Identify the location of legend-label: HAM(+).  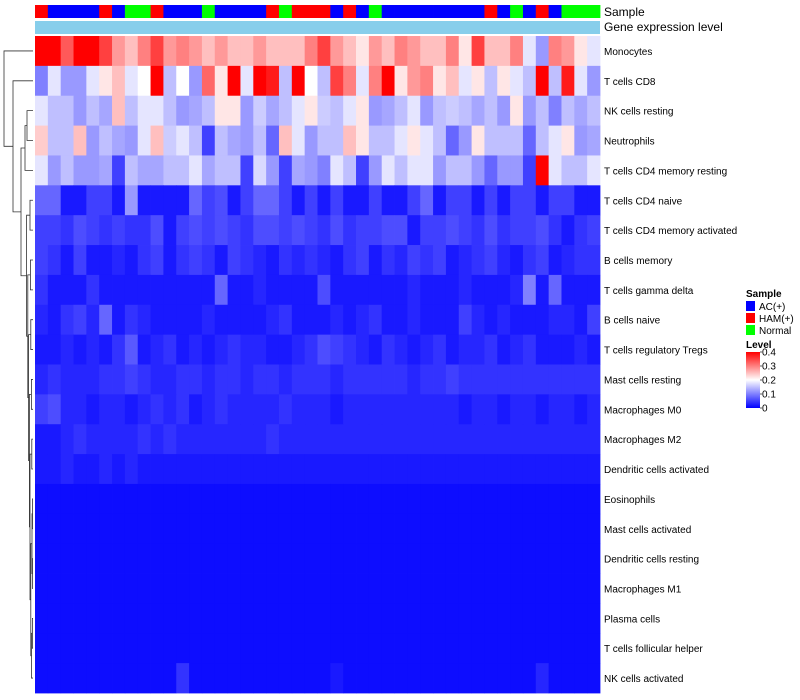
(776, 319).